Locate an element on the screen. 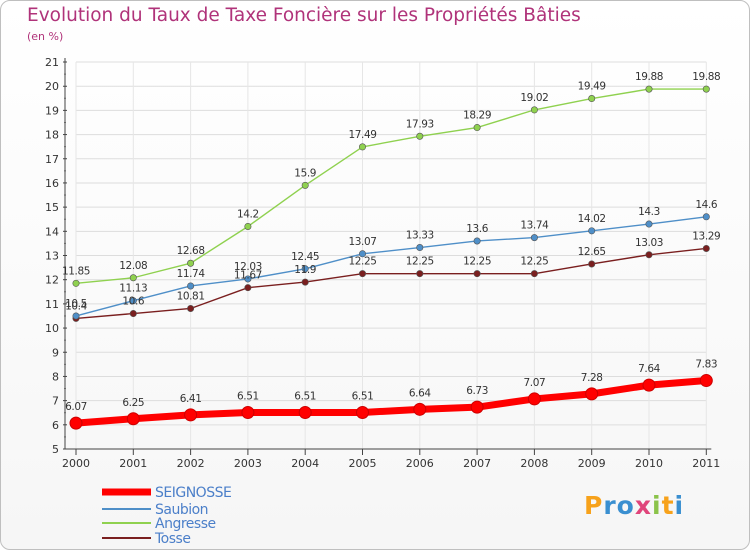 This screenshot has width=750, height=550. data-label: 11.74 is located at coordinates (191, 274).